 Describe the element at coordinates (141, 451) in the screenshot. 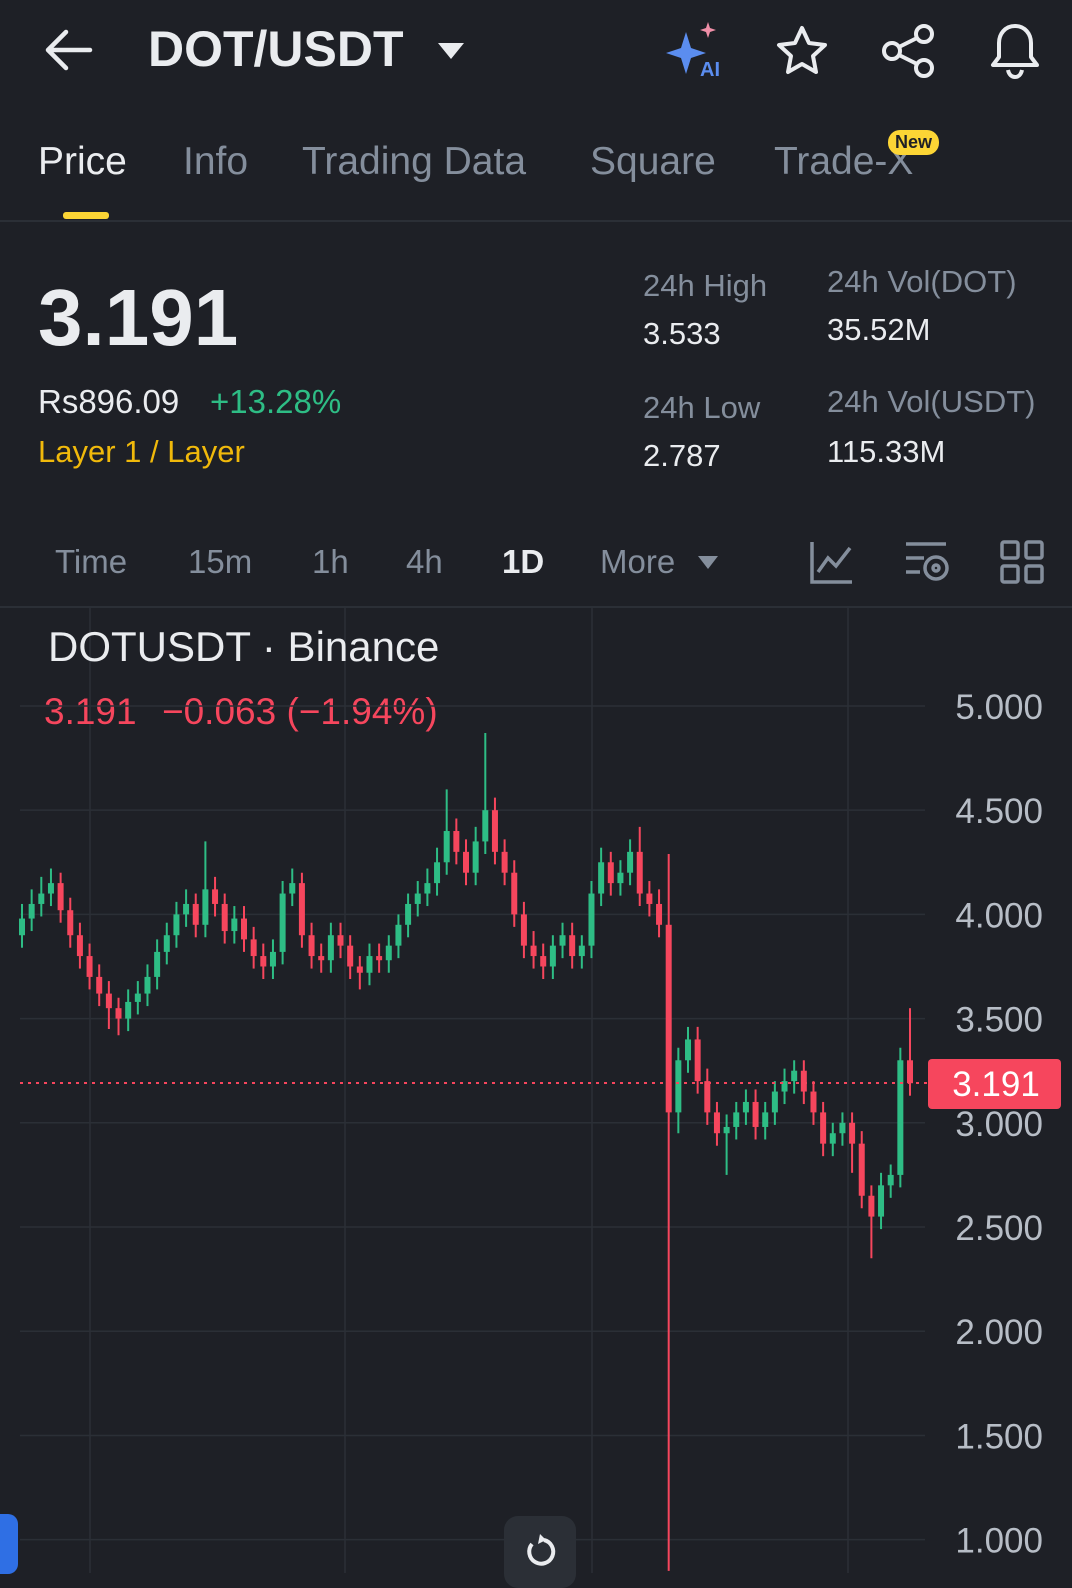

I see `category-tag: Layer 1 / Layer` at that location.